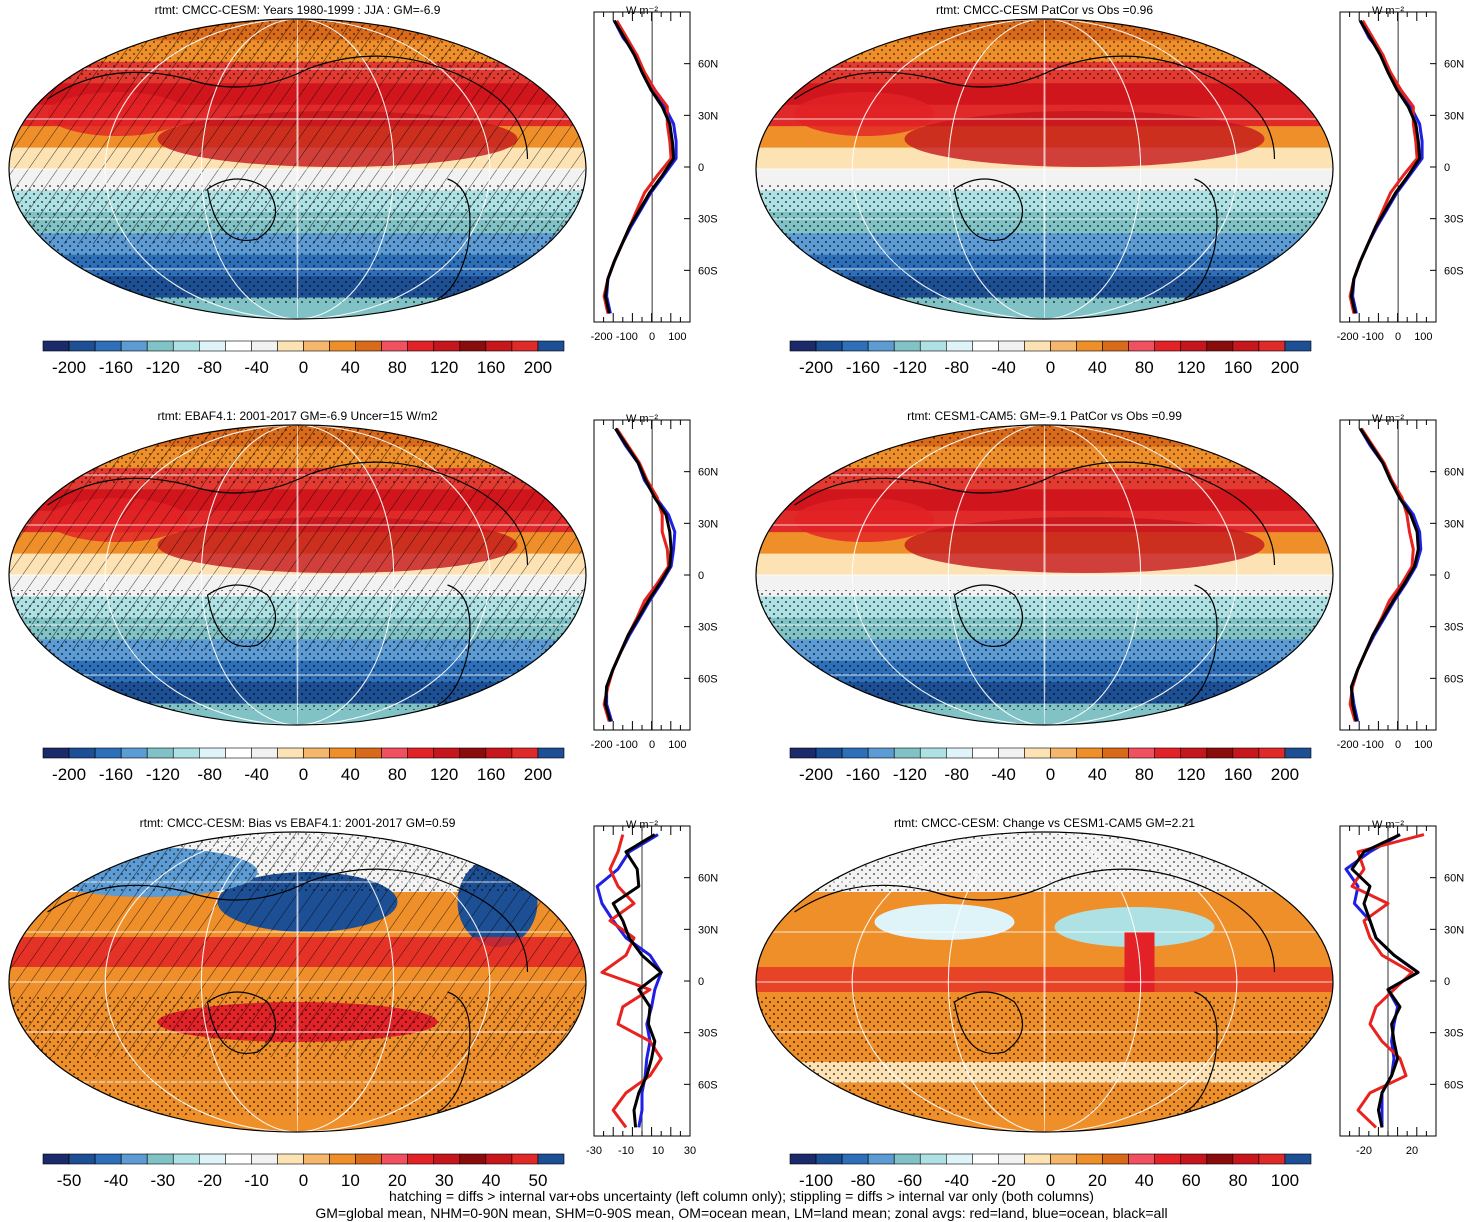 The image size is (1483, 1222). I want to click on zonal-plot-1: W m⁻² -200 -100 0 100 60N 30N 0 30S 60S, so click(655, 174).